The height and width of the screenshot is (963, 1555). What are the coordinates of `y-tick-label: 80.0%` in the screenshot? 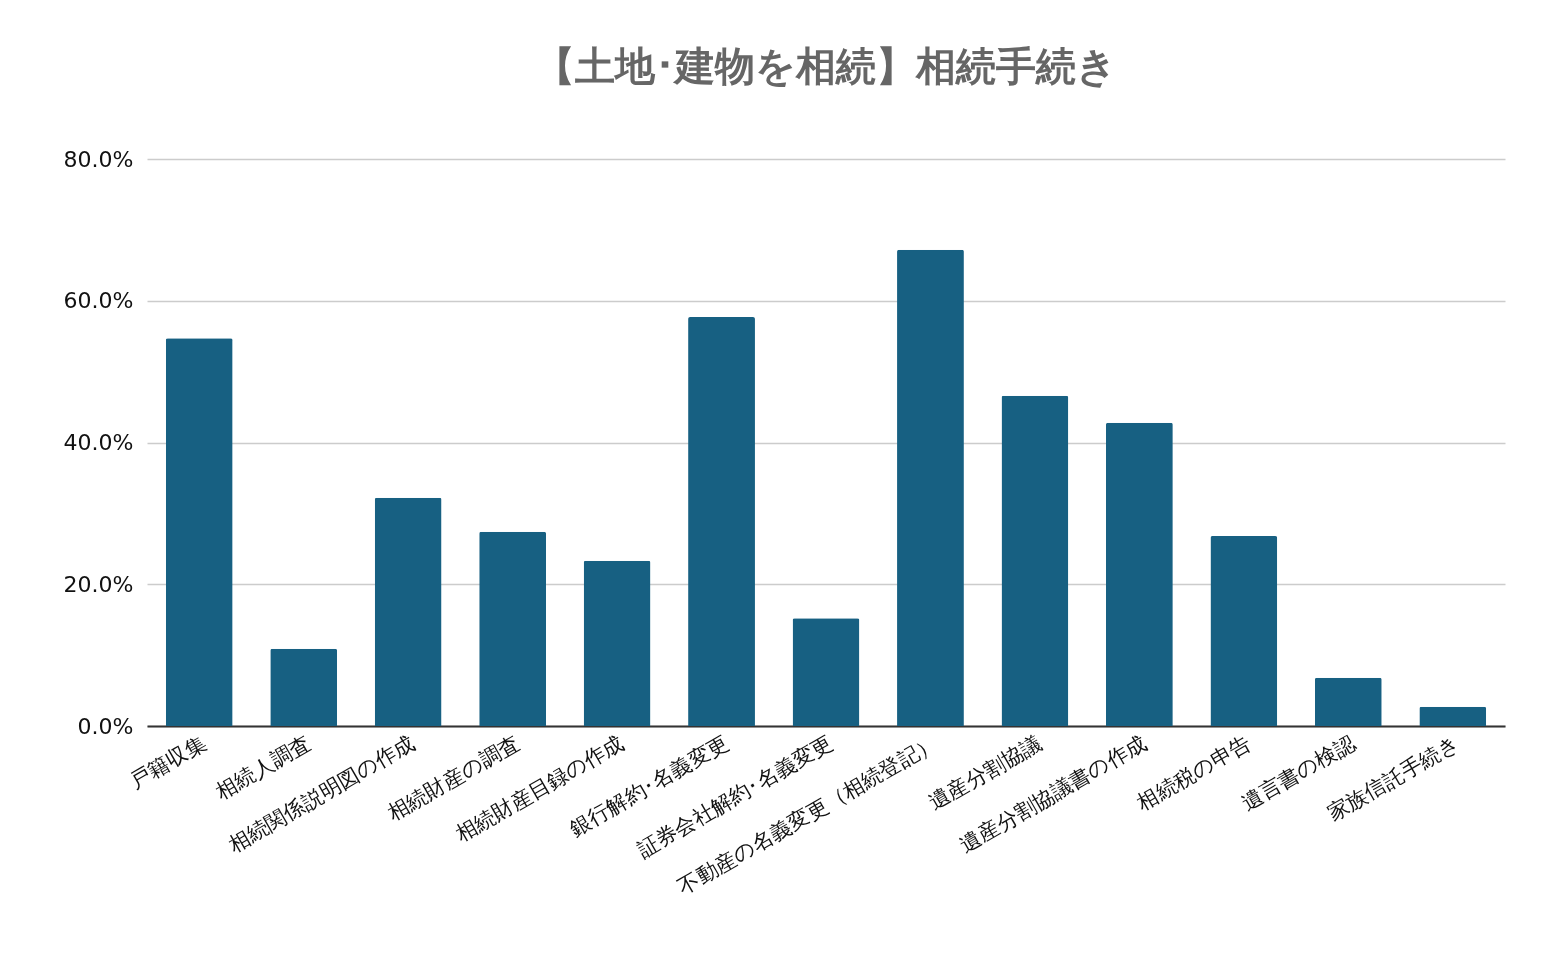 It's located at (98, 159).